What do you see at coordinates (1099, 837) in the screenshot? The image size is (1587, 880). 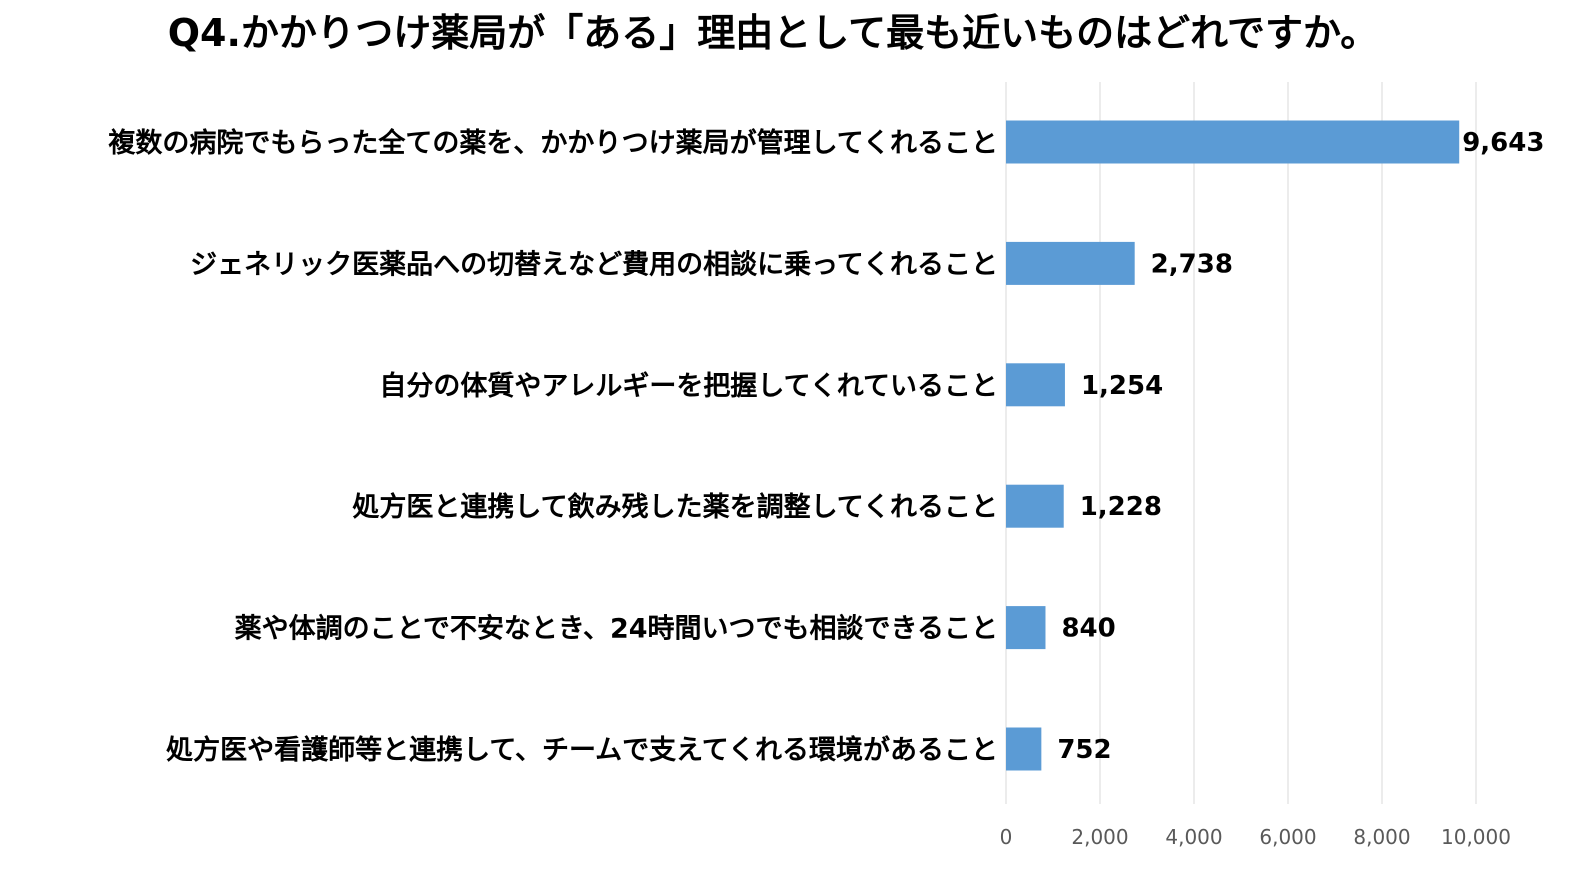 I see `x-tick-label: 2,000` at bounding box center [1099, 837].